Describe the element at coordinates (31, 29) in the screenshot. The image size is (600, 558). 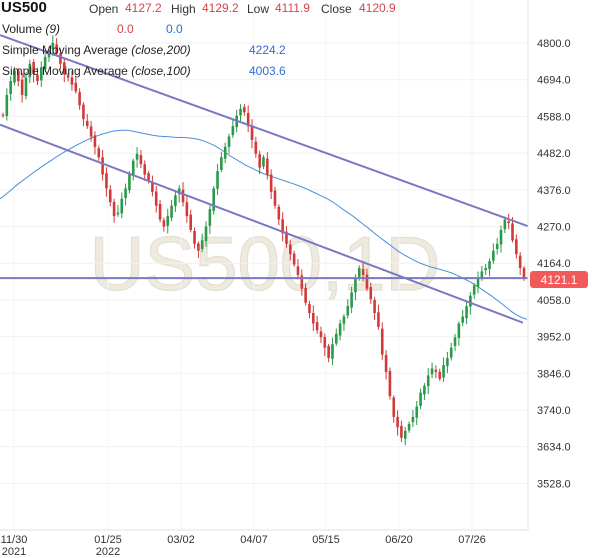
I see `volume-name: Volume (9)` at that location.